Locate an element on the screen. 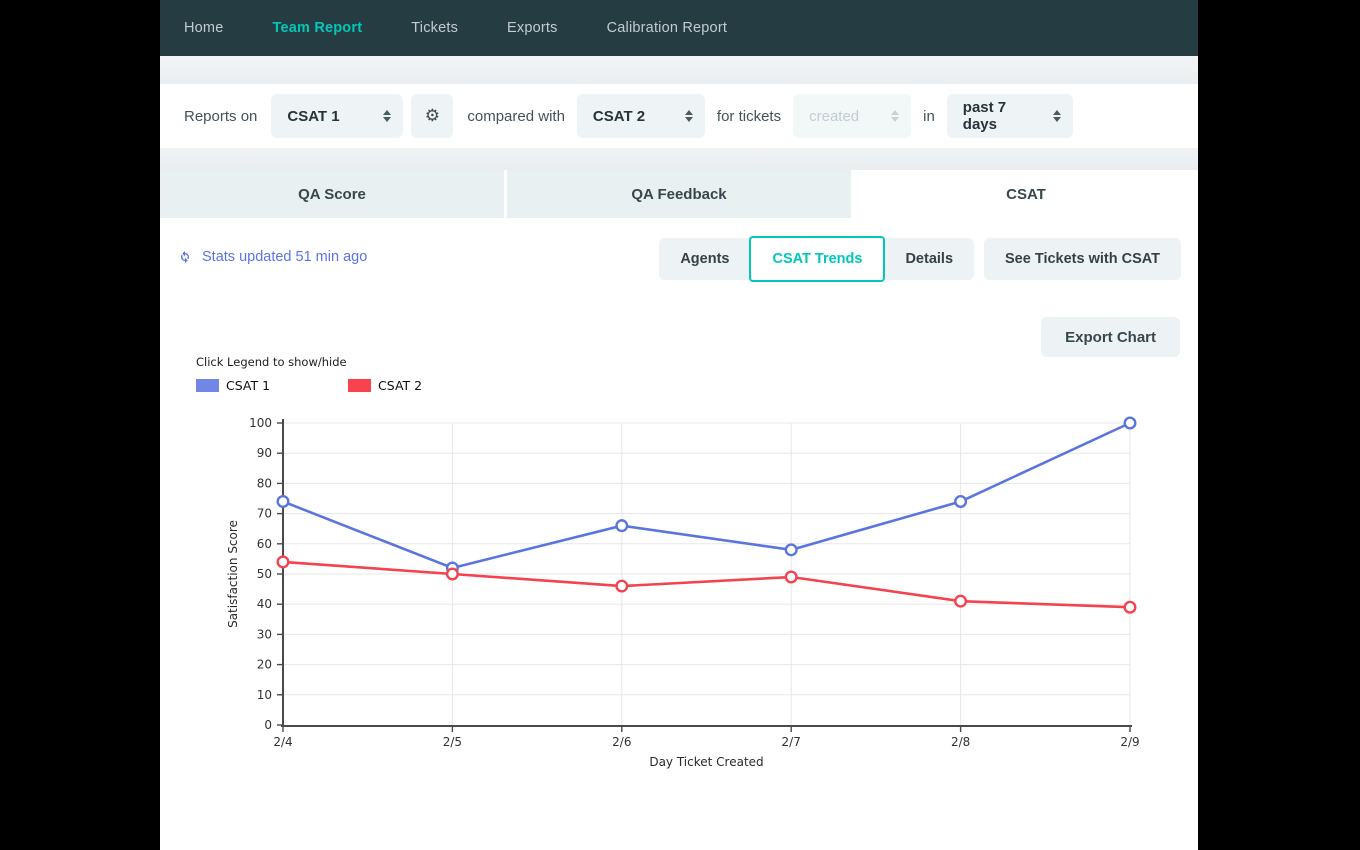  date-range-select-value: past 7 days is located at coordinates (984, 116).